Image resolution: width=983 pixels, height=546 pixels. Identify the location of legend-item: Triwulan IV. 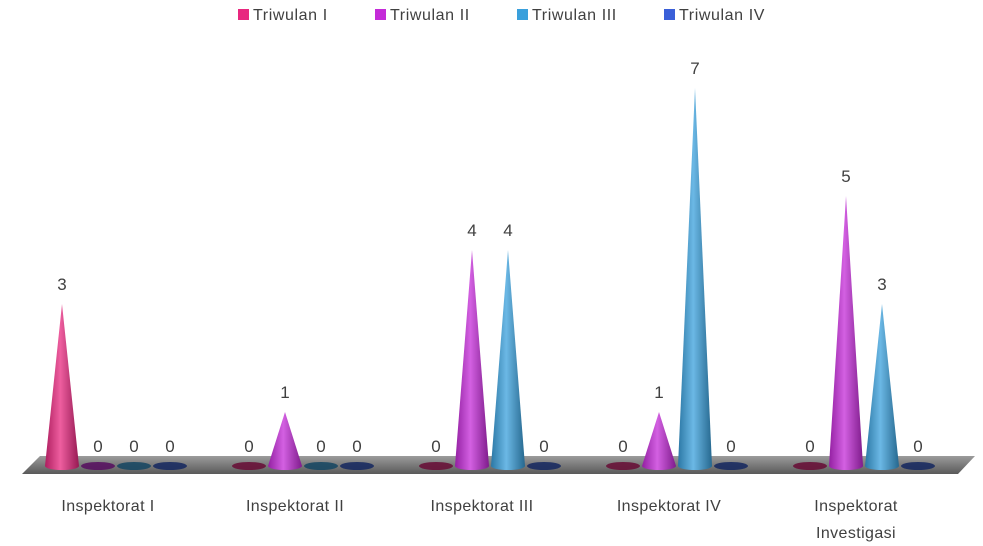
(714, 15).